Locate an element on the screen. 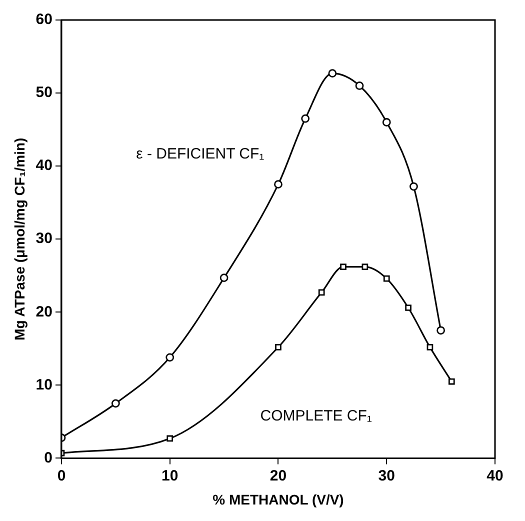 This screenshot has height=521, width=525. y-tick-label: 30 is located at coordinates (44, 239).